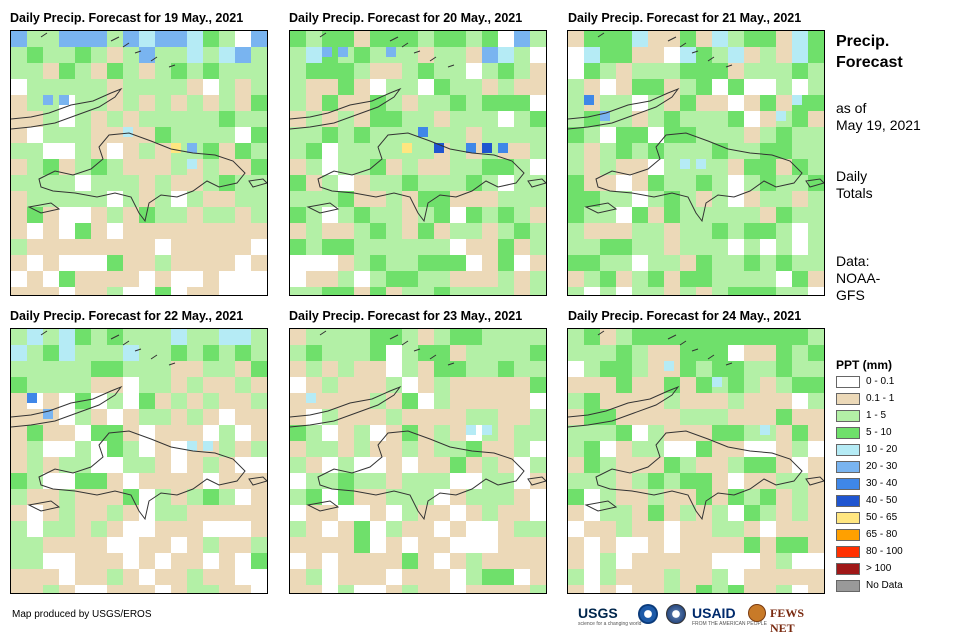 The image size is (970, 636). I want to click on usgs-logo: USGS, so click(598, 613).